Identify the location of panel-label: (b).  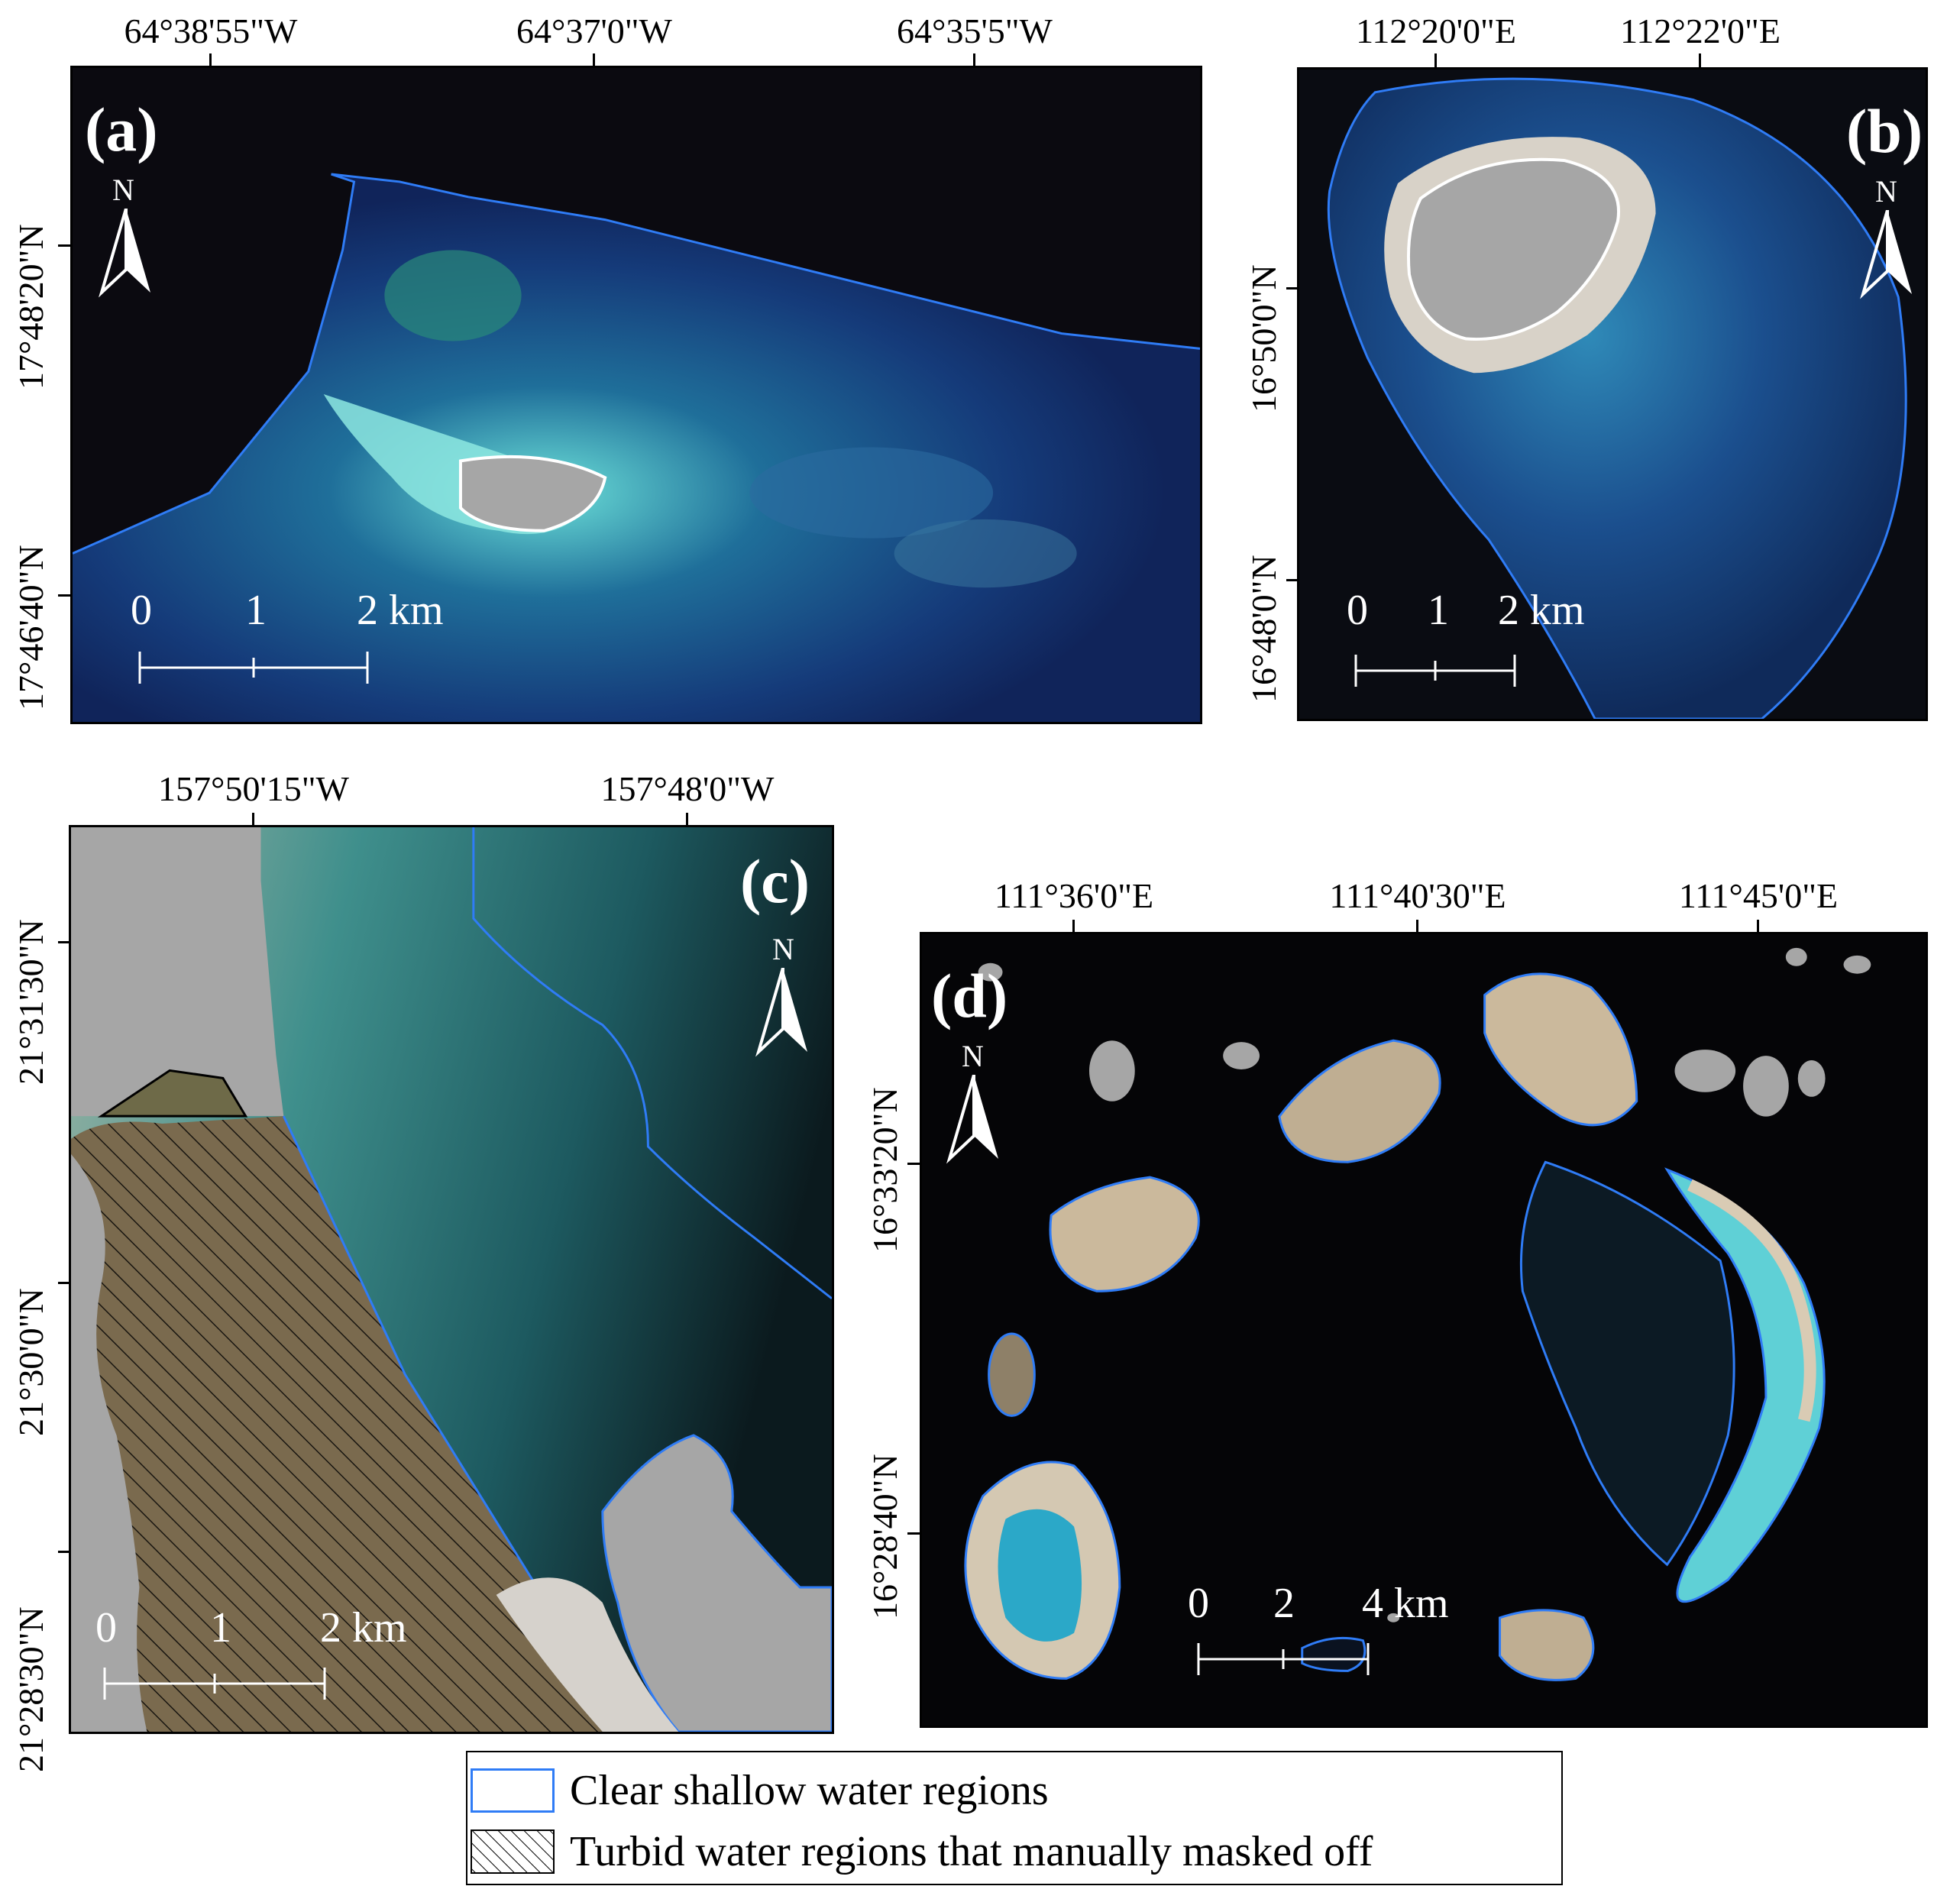
(1885, 131).